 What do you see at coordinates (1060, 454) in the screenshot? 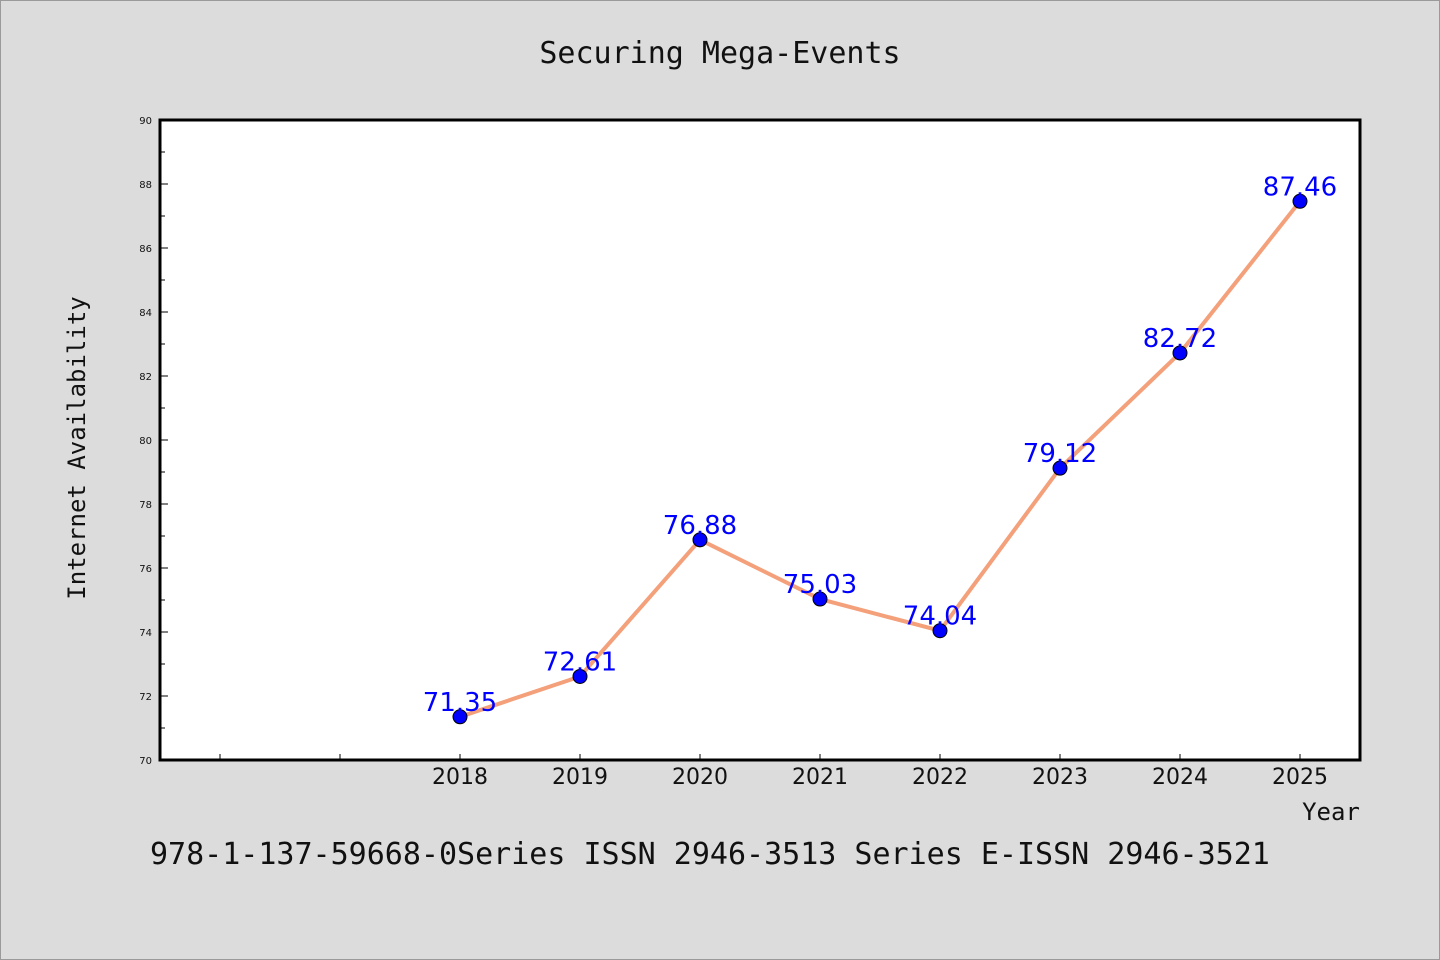
I see `data-label: 79.12` at bounding box center [1060, 454].